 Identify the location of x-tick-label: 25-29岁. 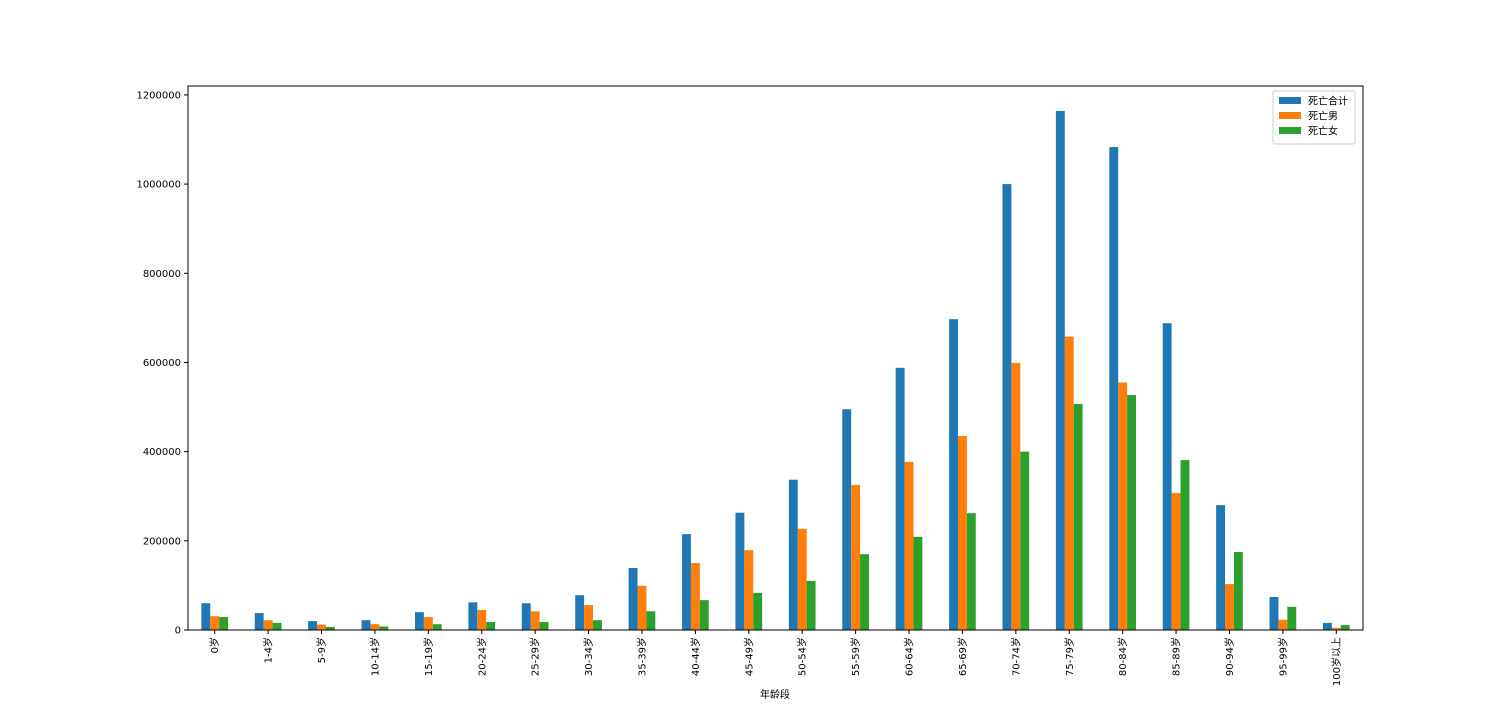
(535, 656).